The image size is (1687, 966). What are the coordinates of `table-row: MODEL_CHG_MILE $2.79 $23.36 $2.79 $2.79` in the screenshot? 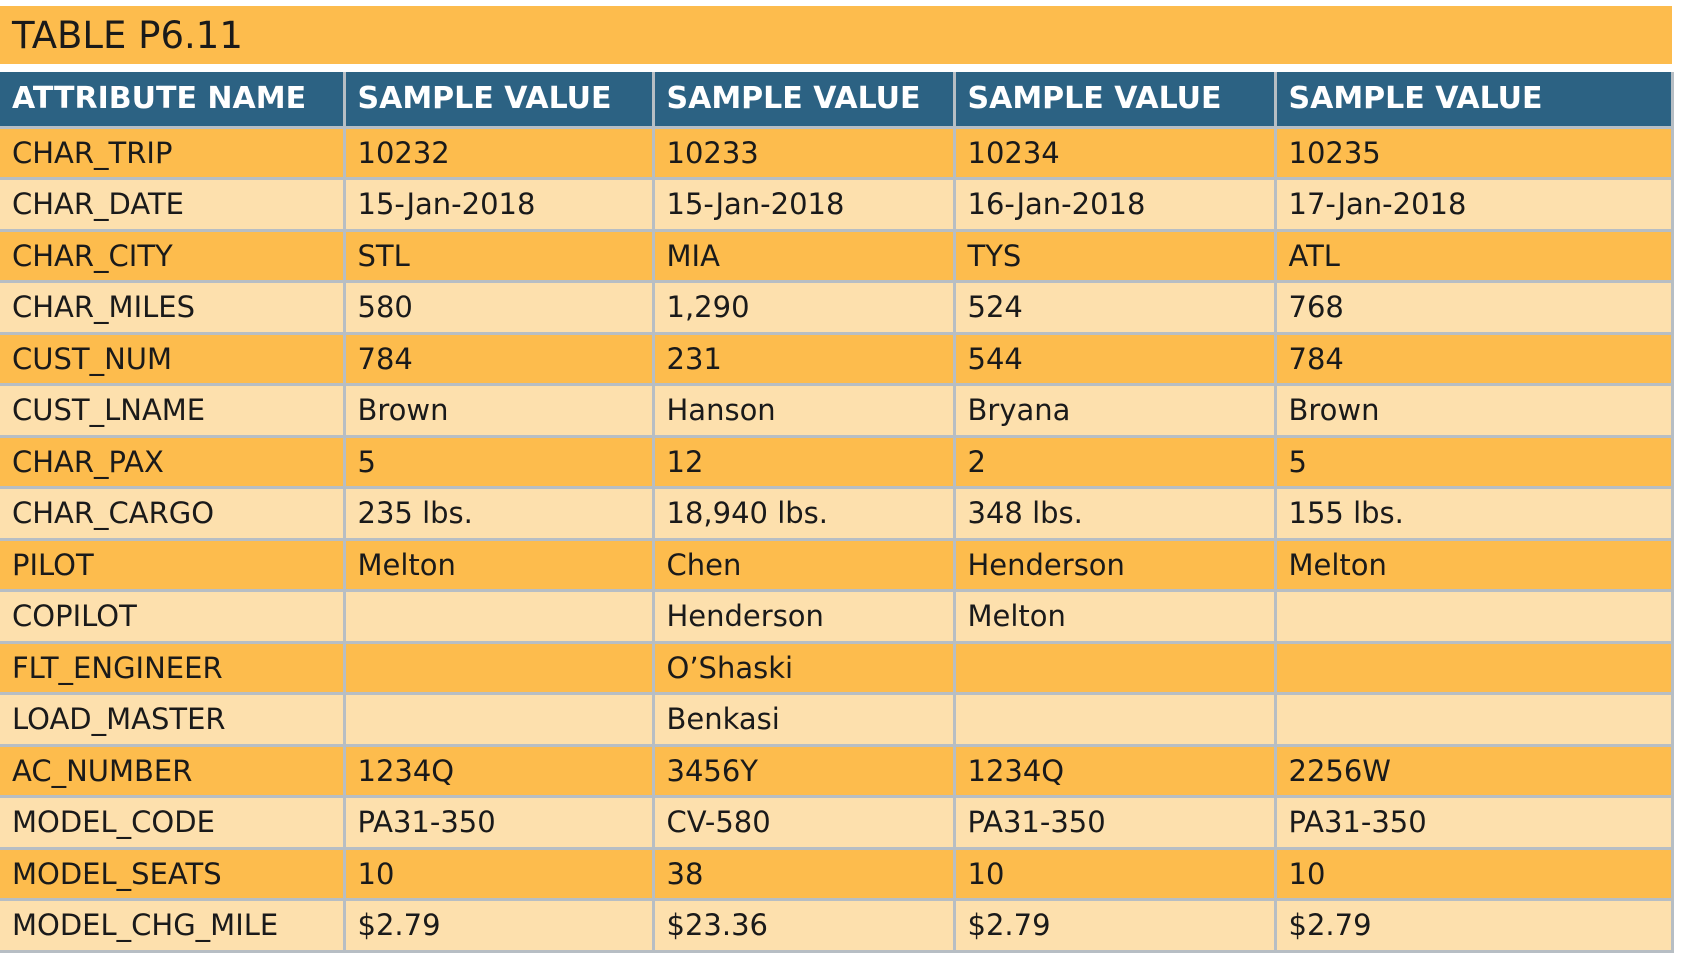 It's located at (837, 925).